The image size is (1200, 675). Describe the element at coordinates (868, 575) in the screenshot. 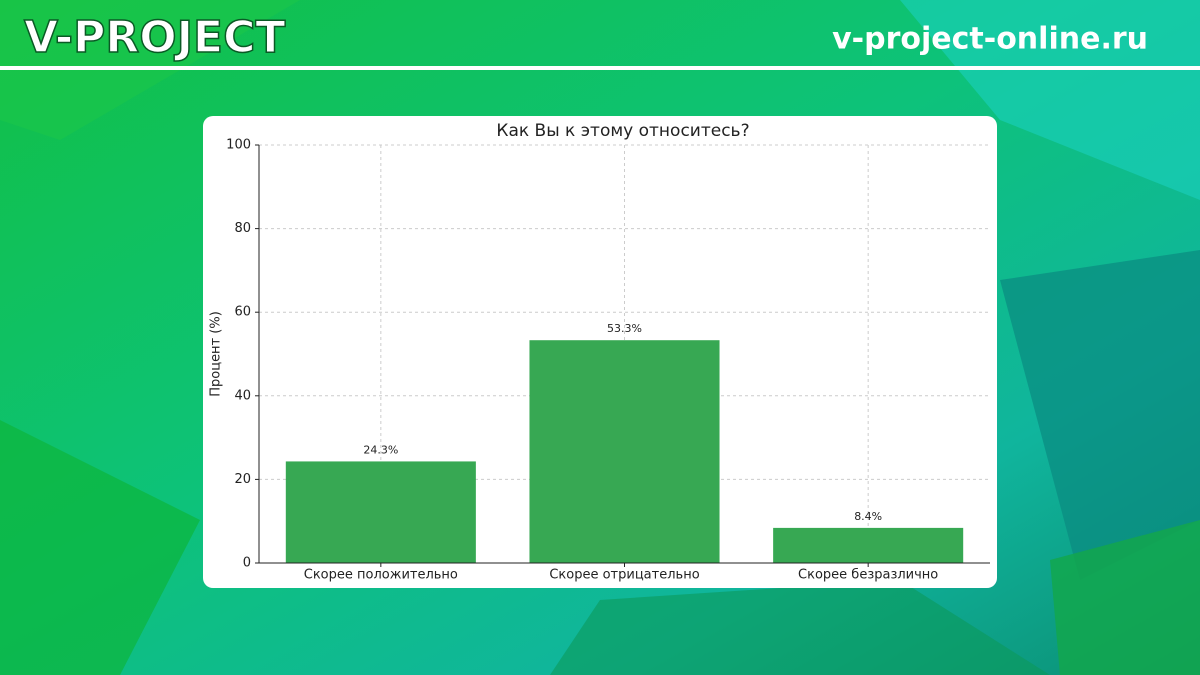

I see `x-tick-label: Скорее безразлично` at that location.